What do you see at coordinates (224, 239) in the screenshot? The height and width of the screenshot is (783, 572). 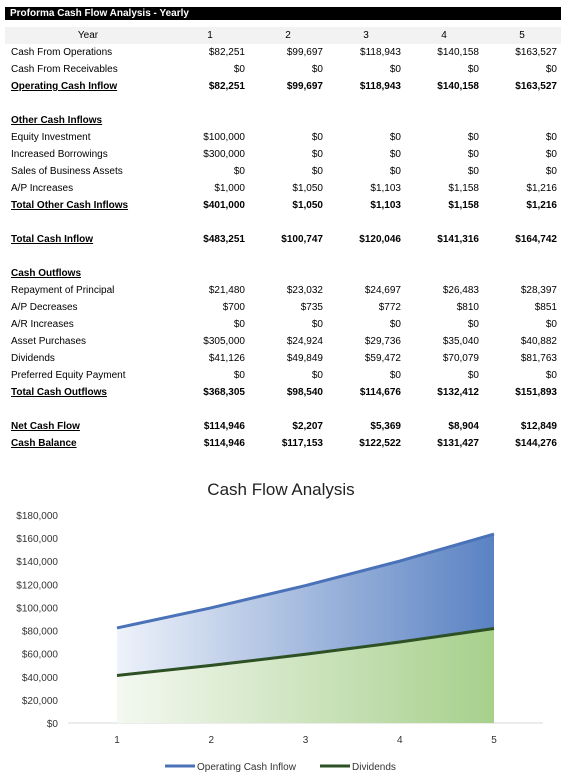 I see `row-value: $483,251` at bounding box center [224, 239].